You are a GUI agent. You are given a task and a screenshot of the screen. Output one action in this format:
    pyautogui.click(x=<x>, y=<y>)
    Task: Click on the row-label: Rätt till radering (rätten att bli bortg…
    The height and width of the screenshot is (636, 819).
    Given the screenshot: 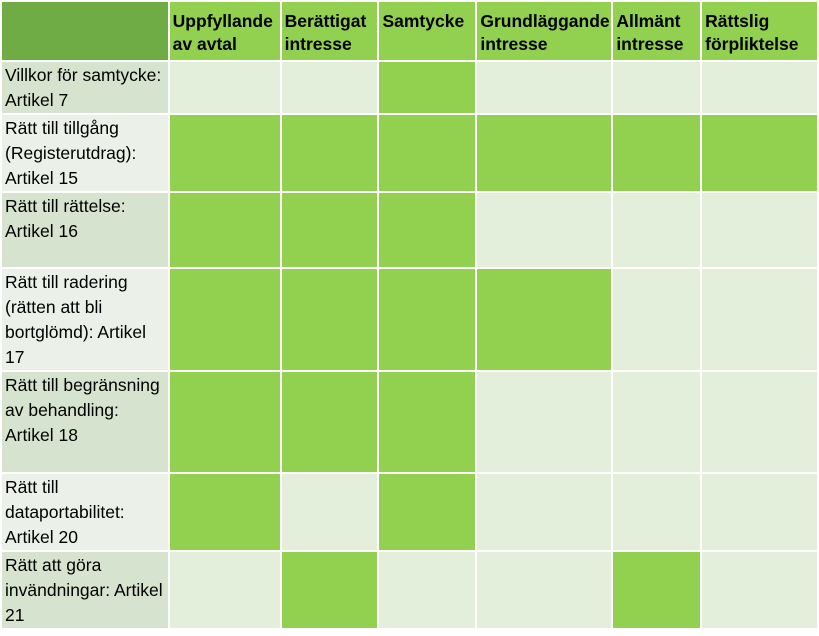 What is the action you would take?
    pyautogui.click(x=85, y=319)
    